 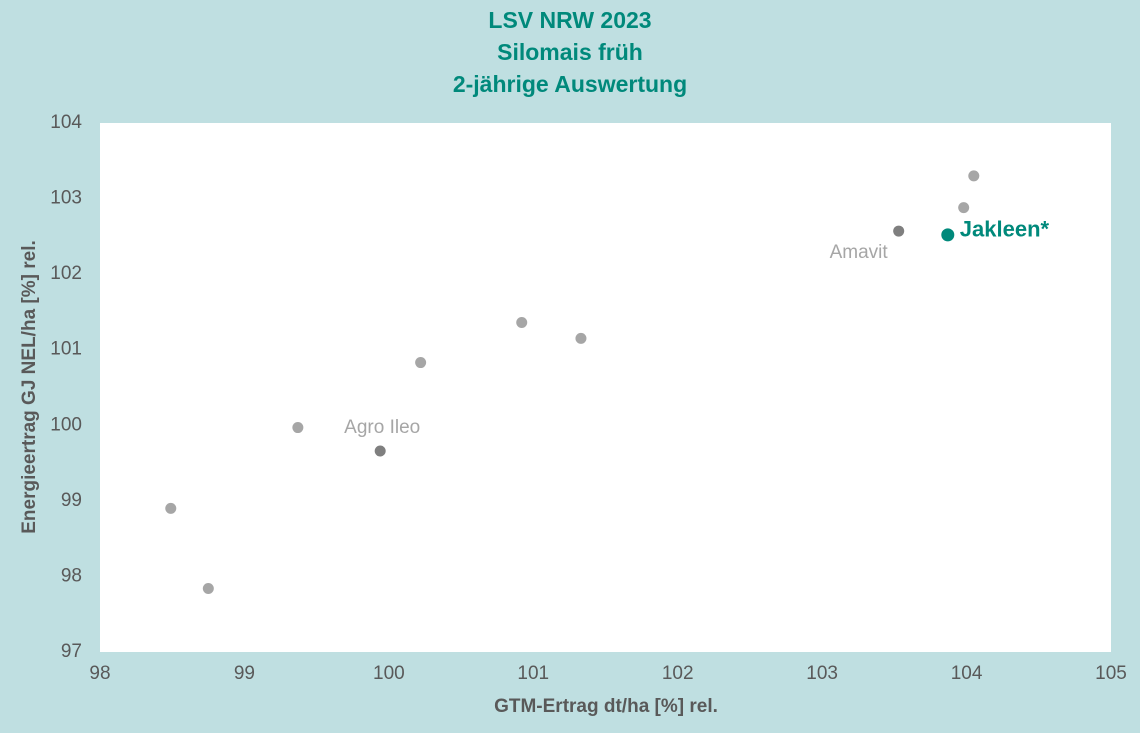 What do you see at coordinates (859, 252) in the screenshot?
I see `point-label: Amavit` at bounding box center [859, 252].